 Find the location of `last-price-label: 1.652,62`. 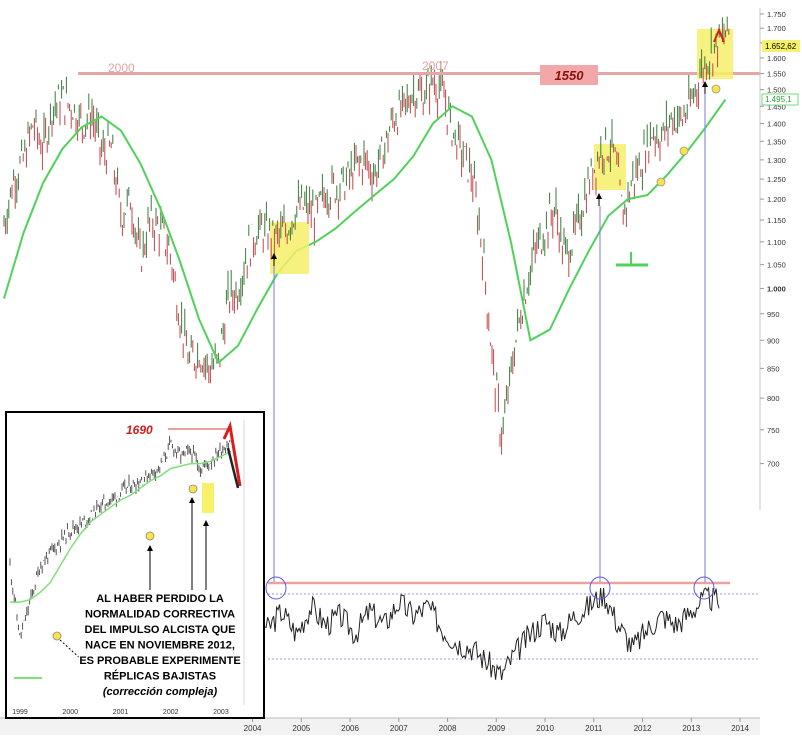

last-price-label: 1.652,62 is located at coordinates (781, 46).